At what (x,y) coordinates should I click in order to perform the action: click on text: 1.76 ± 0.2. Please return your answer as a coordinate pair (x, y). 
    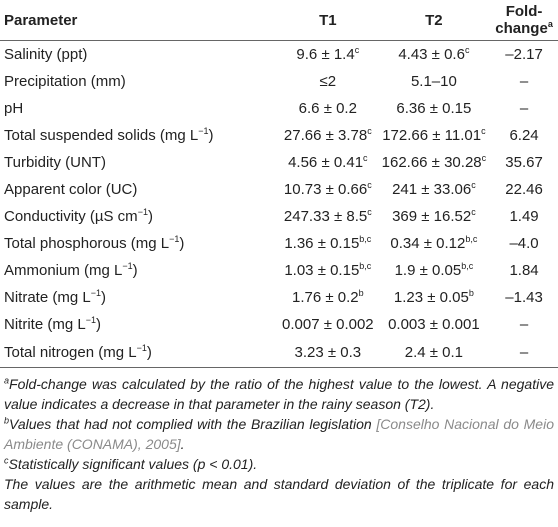
    Looking at the image, I should click on (325, 297).